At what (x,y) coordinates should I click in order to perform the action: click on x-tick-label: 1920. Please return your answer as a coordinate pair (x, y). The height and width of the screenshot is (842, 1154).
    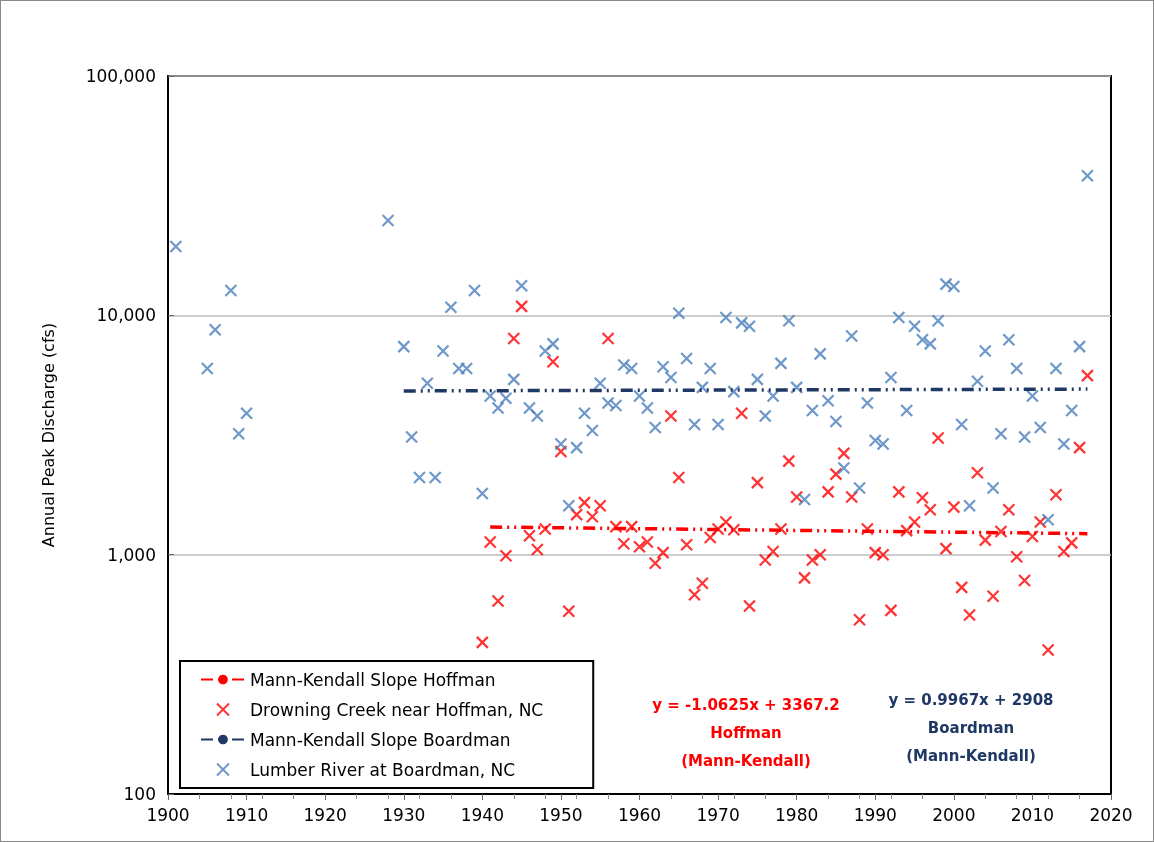
    Looking at the image, I should click on (325, 814).